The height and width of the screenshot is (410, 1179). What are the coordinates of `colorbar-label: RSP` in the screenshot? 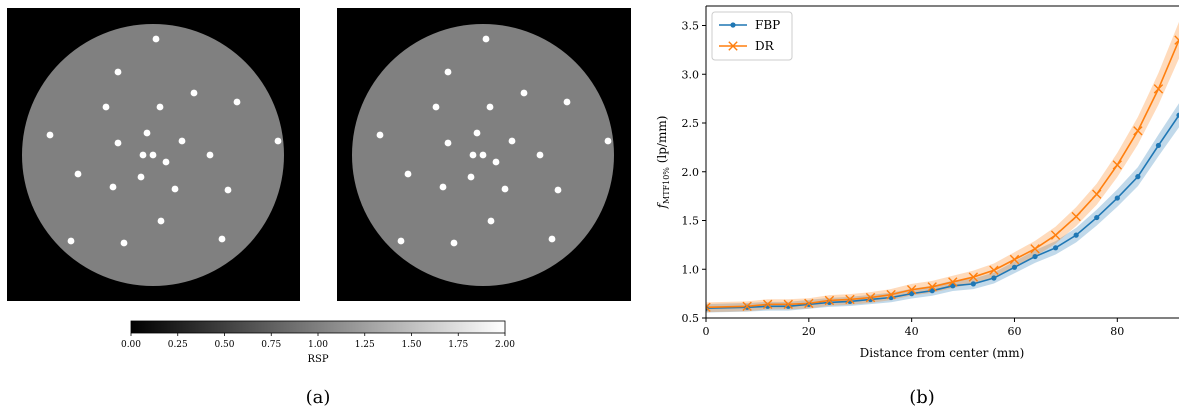 It's located at (317, 359).